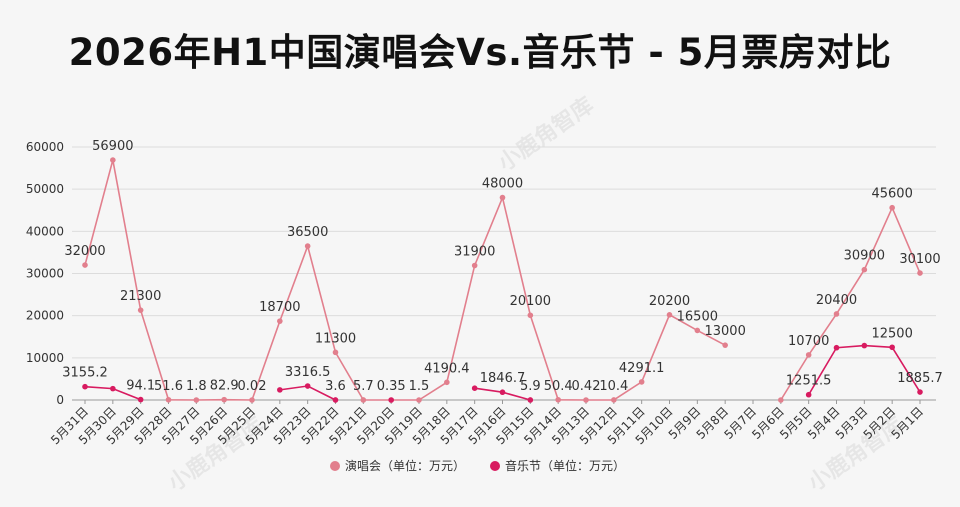  What do you see at coordinates (808, 341) in the screenshot?
I see `data-label: 10700` at bounding box center [808, 341].